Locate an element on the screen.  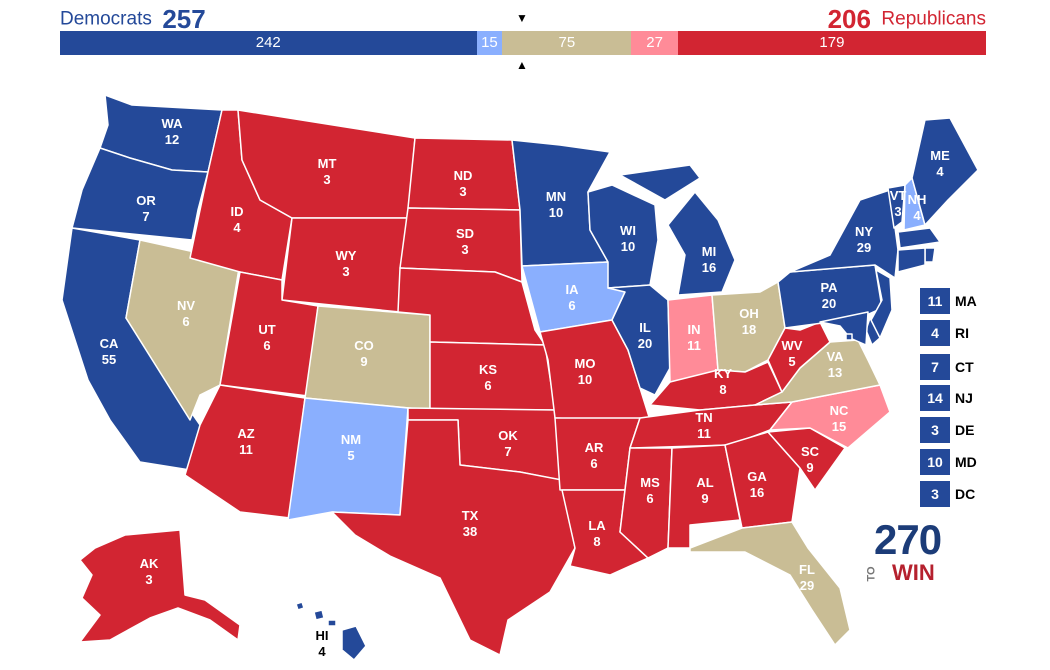
state-ev-or: 7 is located at coordinates (145, 216).